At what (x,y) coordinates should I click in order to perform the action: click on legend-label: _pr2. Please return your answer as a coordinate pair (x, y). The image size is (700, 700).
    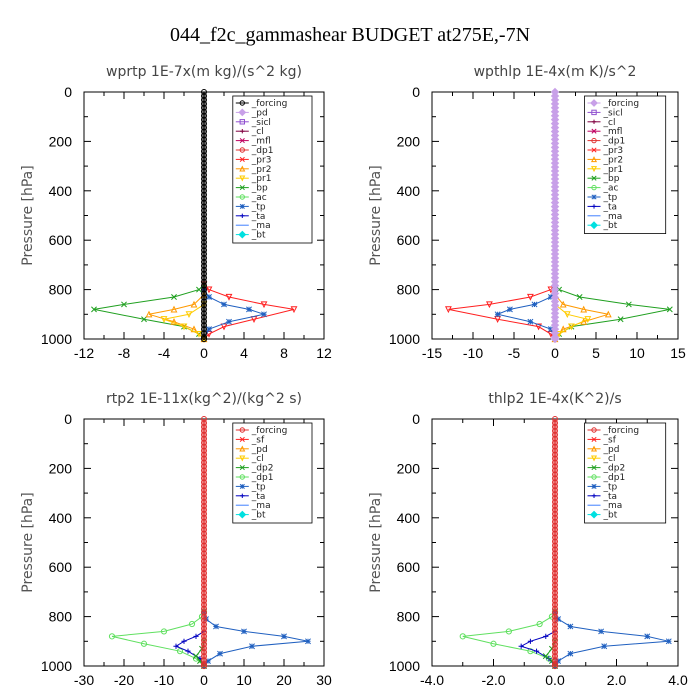
    Looking at the image, I should click on (613, 160).